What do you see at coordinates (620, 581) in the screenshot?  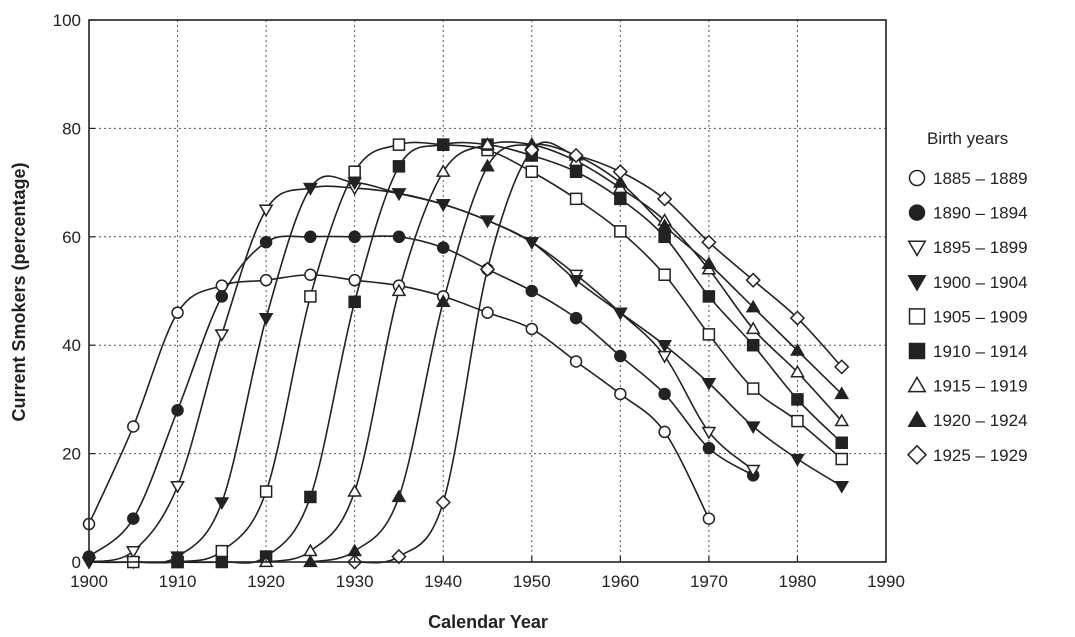 I see `x-tick-label: 1960` at bounding box center [620, 581].